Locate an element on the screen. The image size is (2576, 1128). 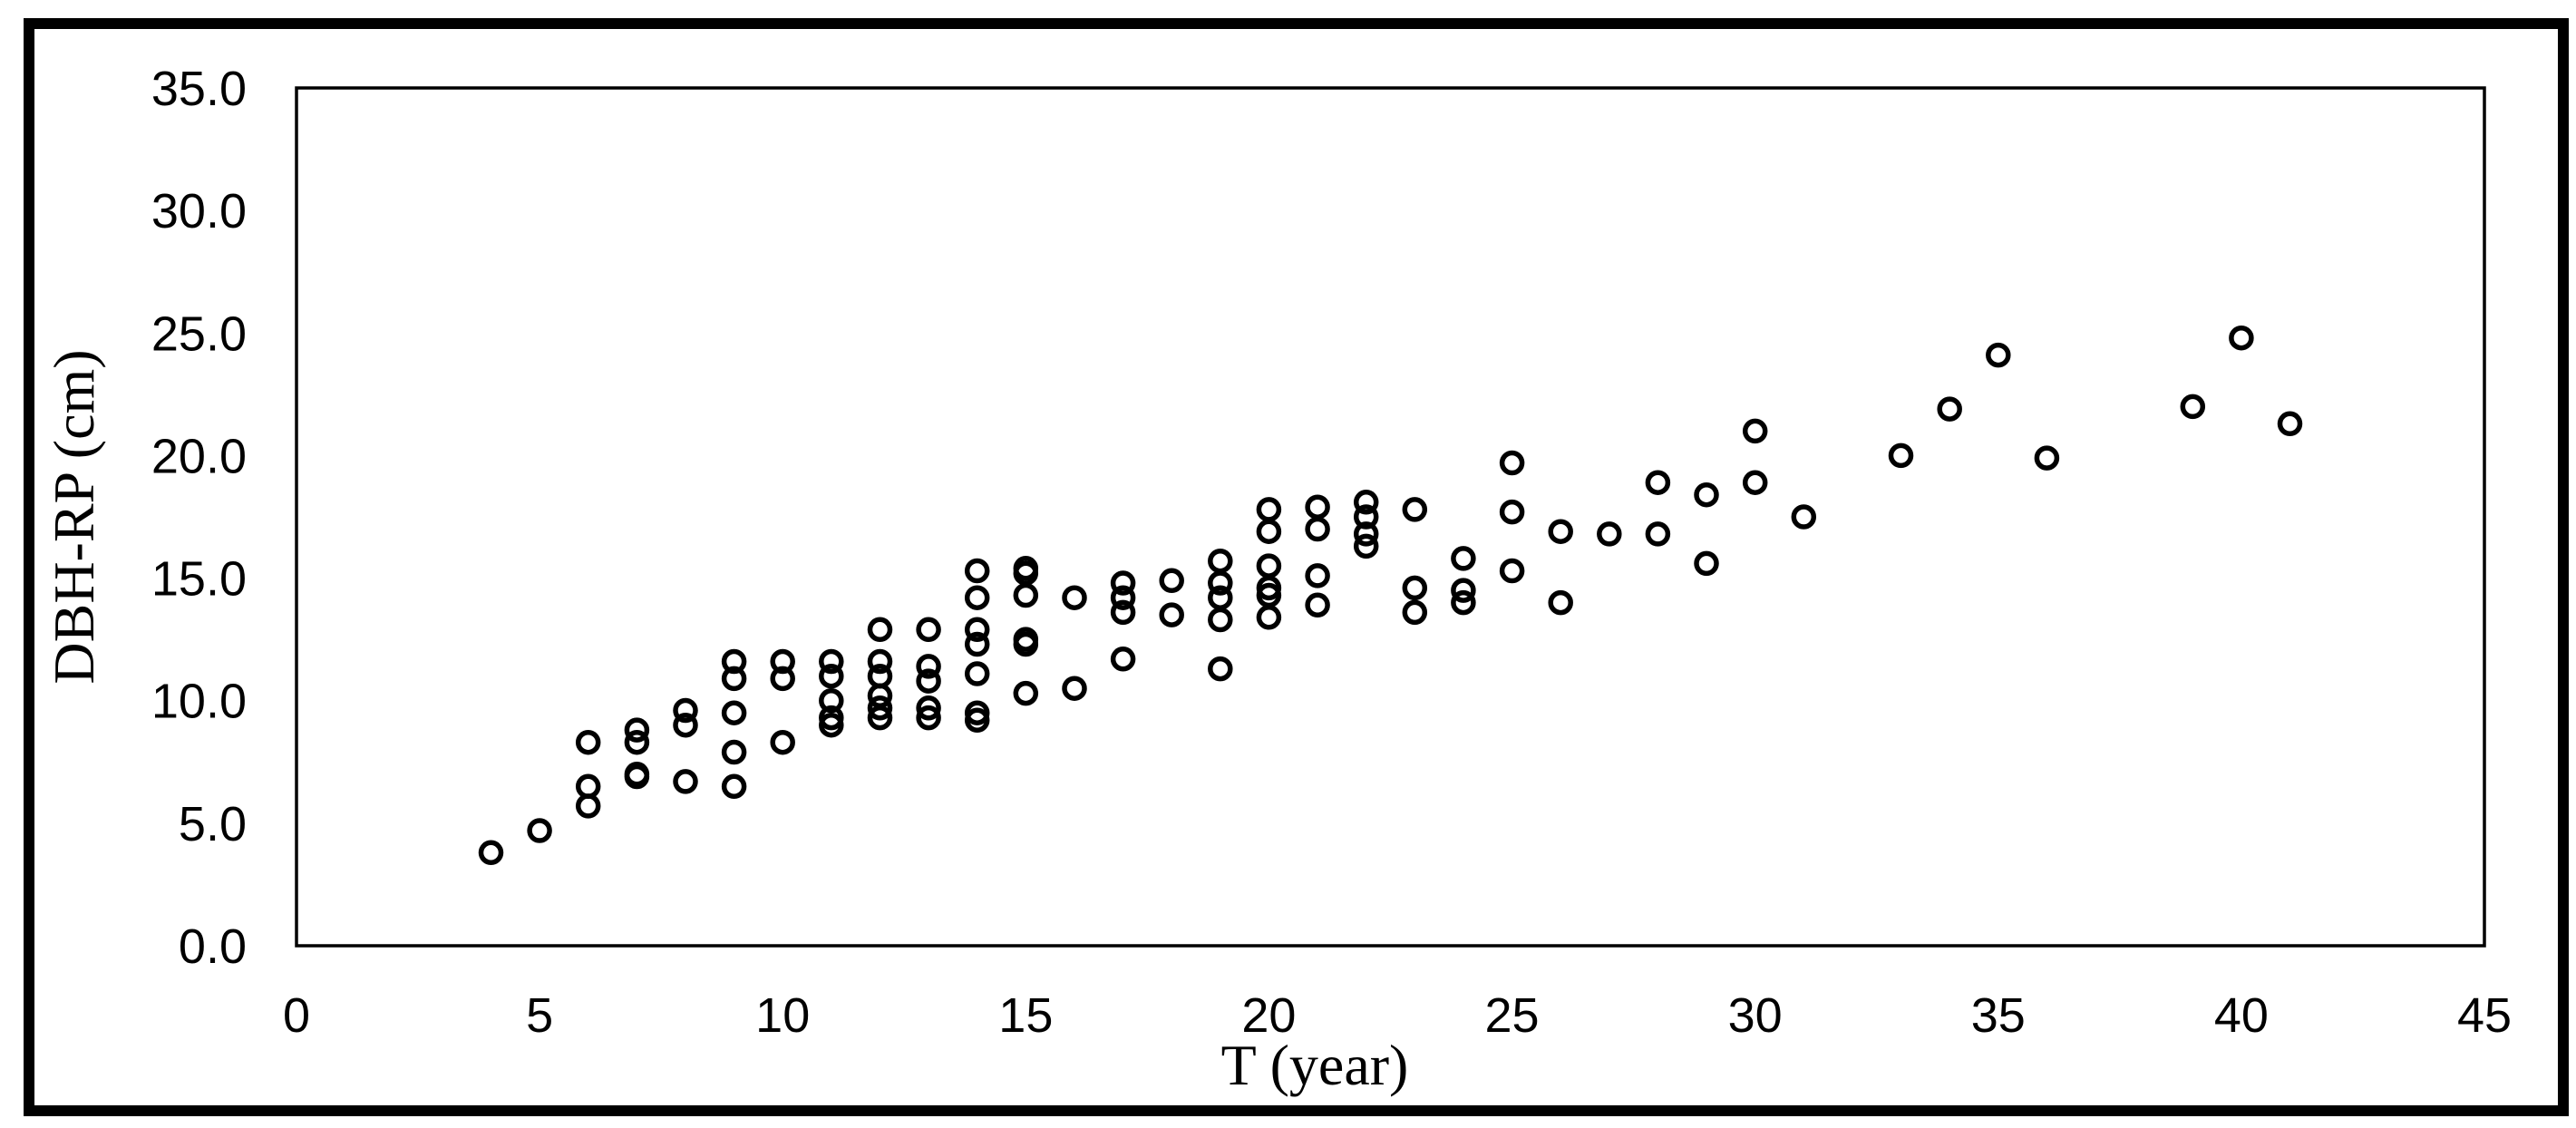
x-tick-label: 30 is located at coordinates (1755, 1015).